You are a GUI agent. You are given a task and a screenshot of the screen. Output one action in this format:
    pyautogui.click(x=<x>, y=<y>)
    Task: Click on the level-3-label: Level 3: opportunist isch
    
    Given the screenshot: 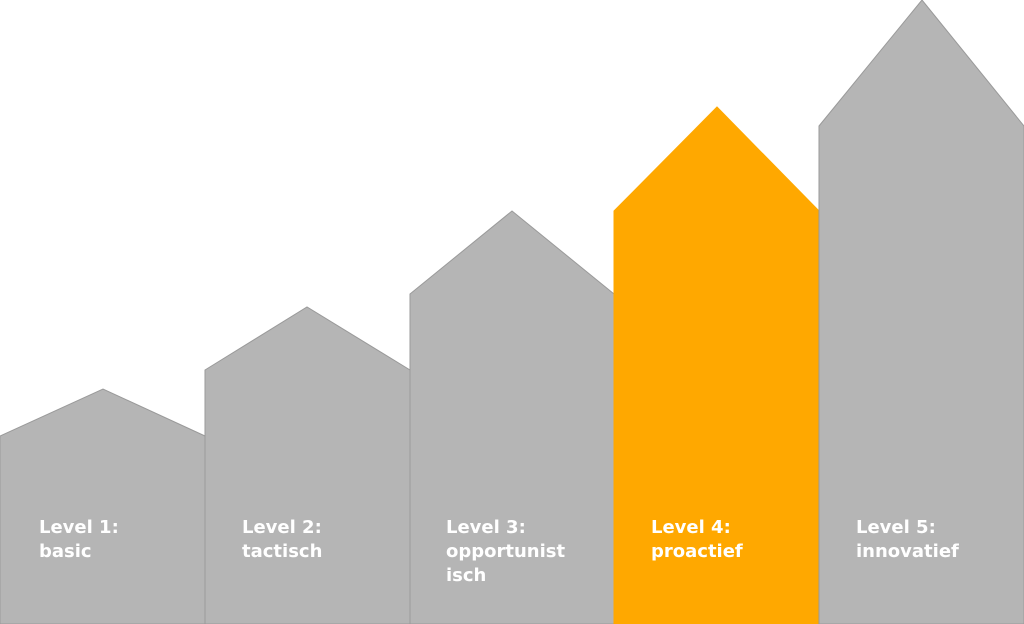 What is the action you would take?
    pyautogui.click(x=506, y=551)
    